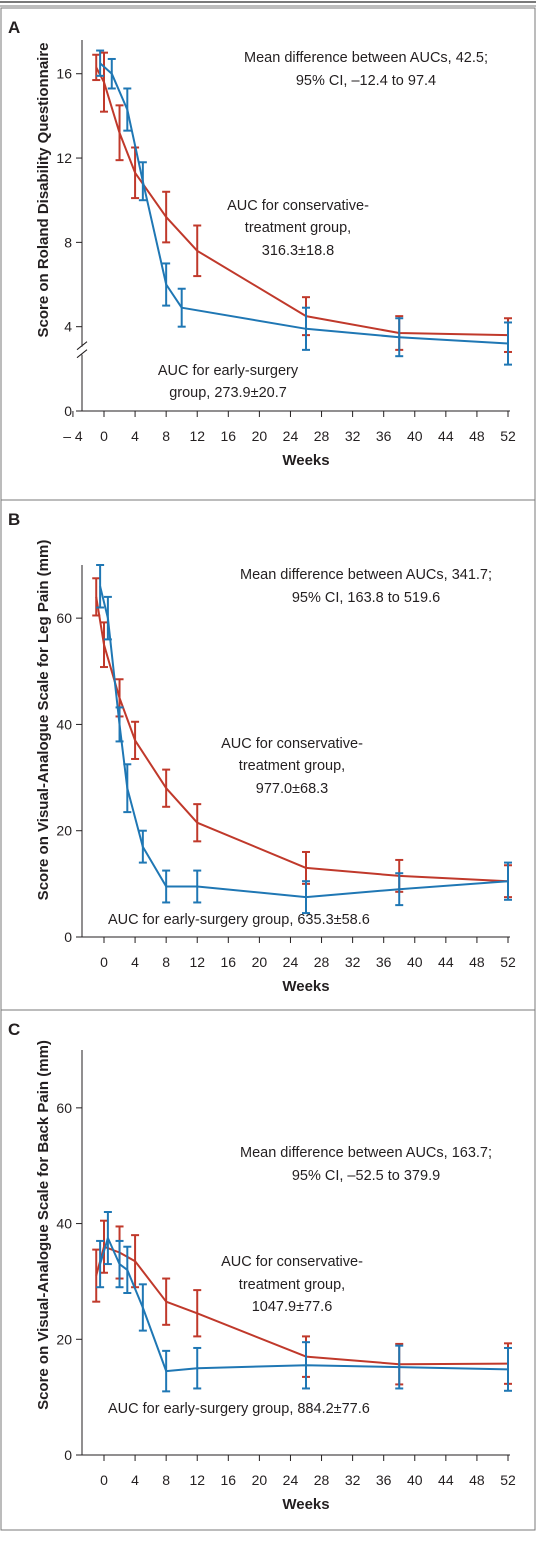  Describe the element at coordinates (64, 618) in the screenshot. I see `panel-b-y-tick-label: 60` at that location.